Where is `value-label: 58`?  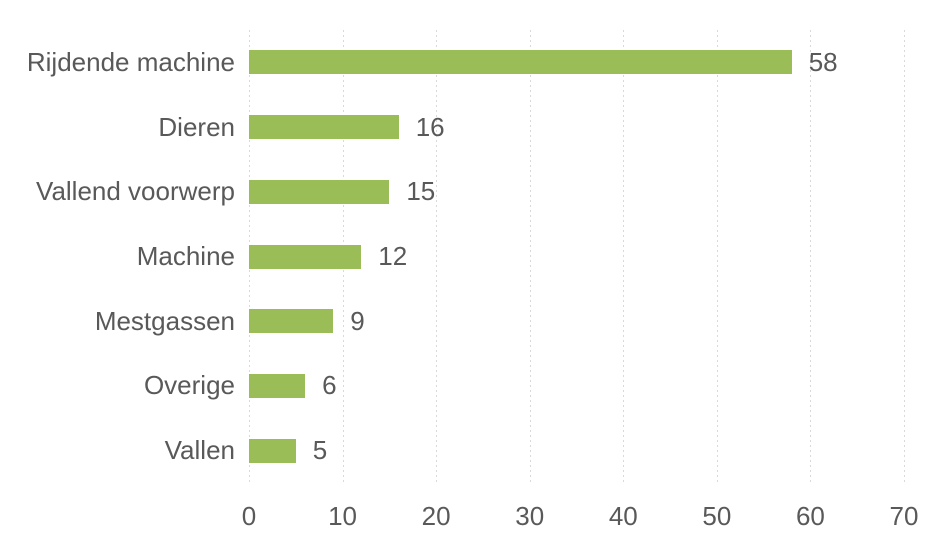
value-label: 58 is located at coordinates (823, 61).